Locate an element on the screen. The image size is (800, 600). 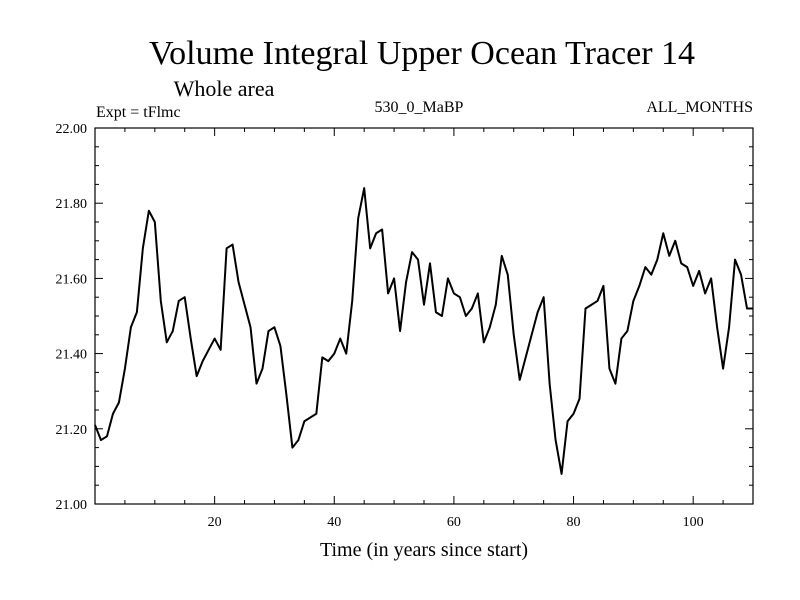
chart-title: Volume Integral Upper Ocean Tracer 14 is located at coordinates (422, 53).